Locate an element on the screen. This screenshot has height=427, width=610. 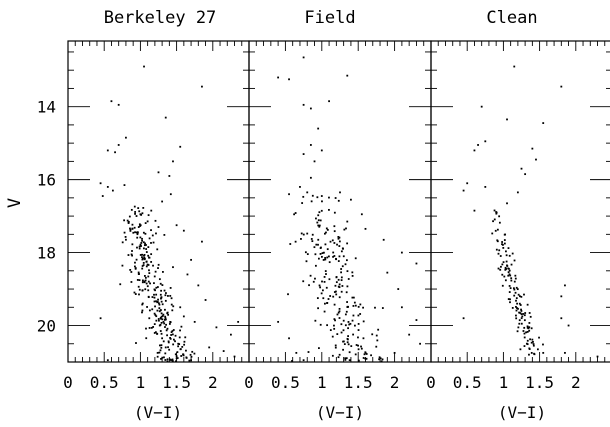
x-tick-label: 2 is located at coordinates (576, 382).